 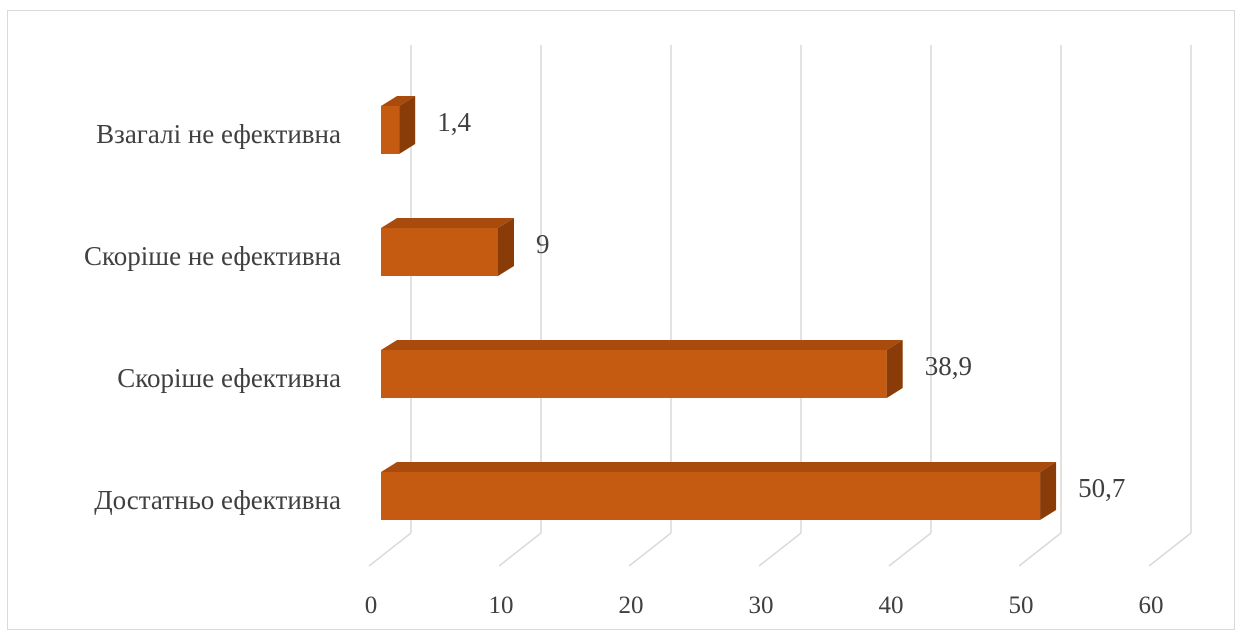 I want to click on data-label-1: 9, so click(x=543, y=244).